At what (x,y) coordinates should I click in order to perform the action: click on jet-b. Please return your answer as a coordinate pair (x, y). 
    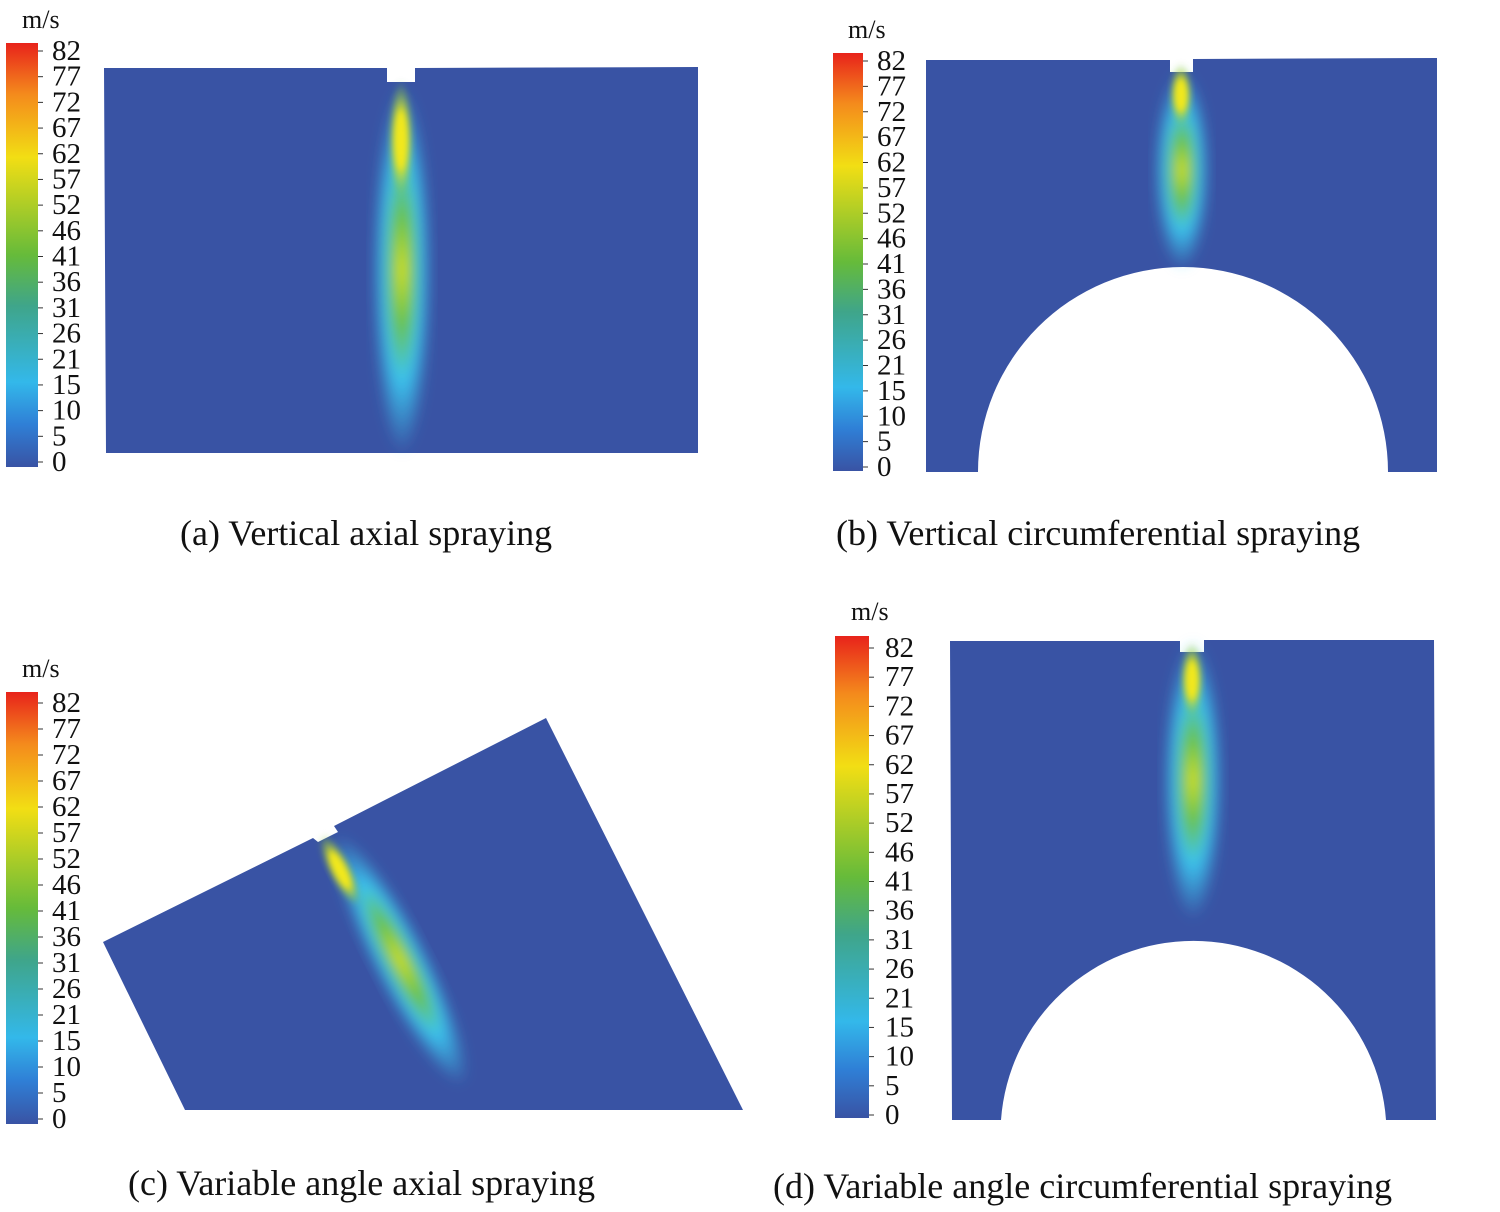
    Looking at the image, I should click on (1182, 166).